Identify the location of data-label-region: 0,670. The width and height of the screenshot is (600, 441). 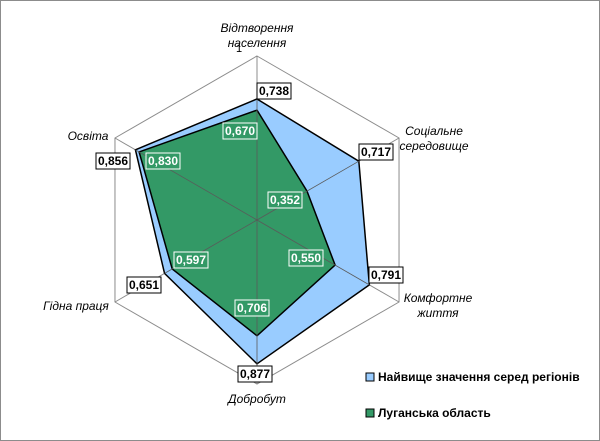
(240, 131).